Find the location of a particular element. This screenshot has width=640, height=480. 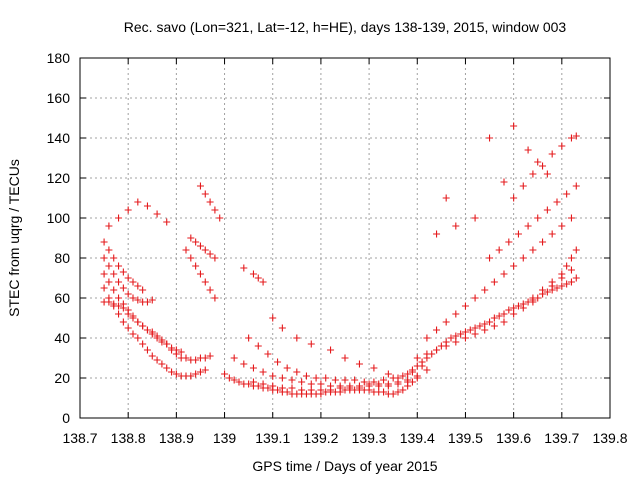

x-tick-label: 138.8 is located at coordinates (128, 438).